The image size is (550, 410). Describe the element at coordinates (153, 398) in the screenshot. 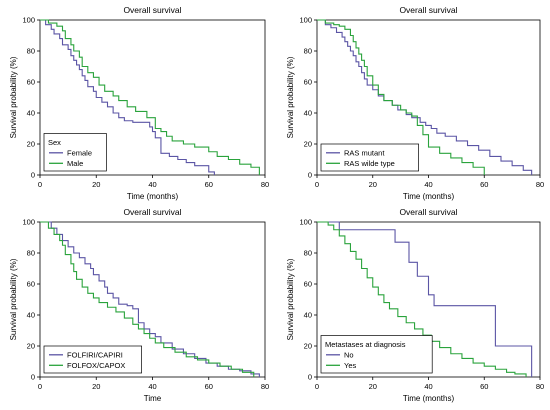

I see `x-axis-label: Time` at that location.